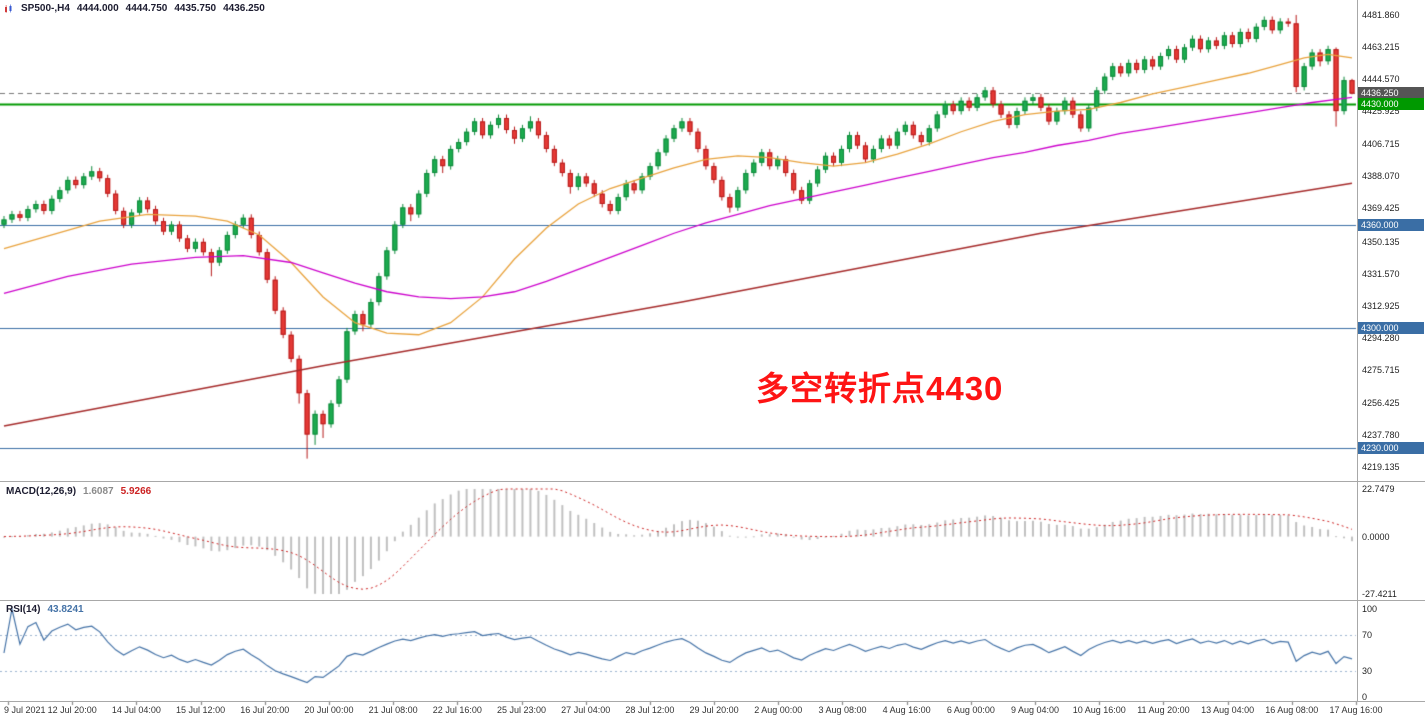 Image resolution: width=1425 pixels, height=723 pixels. Describe the element at coordinates (712, 600) in the screenshot. I see `panel-splitter-rsi` at that location.